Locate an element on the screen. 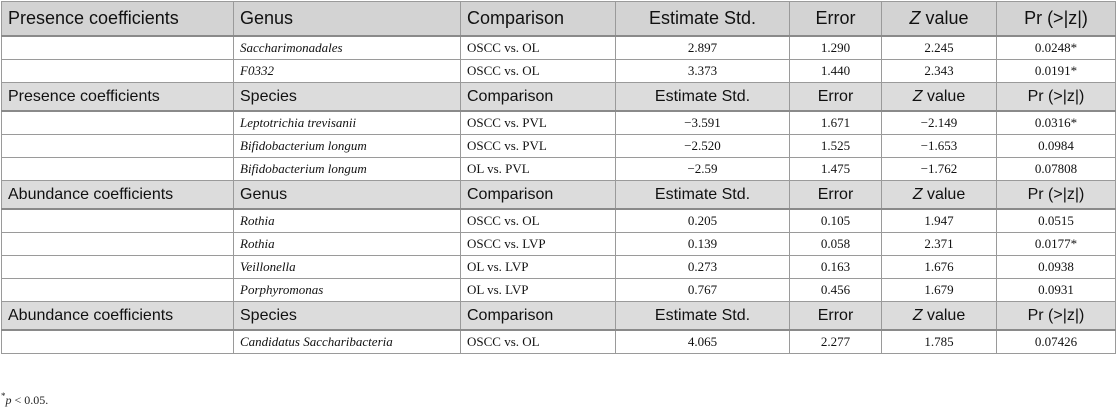 This screenshot has width=1116, height=410. estimate-cell: −2.520 is located at coordinates (702, 146).